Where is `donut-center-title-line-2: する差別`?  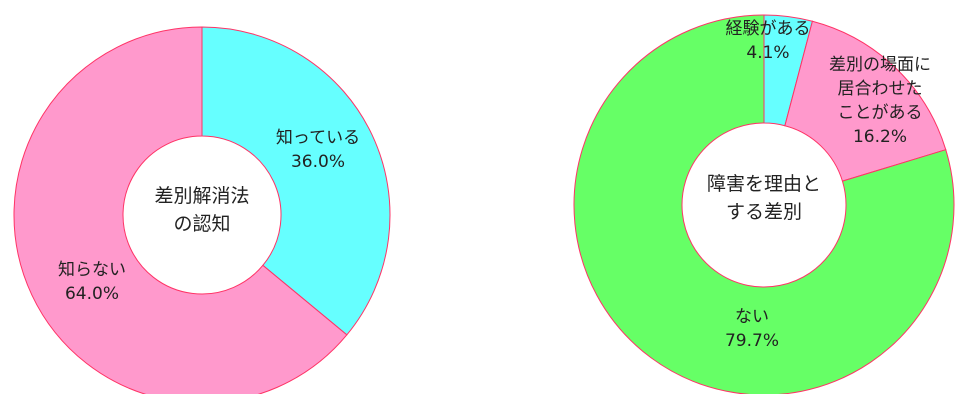
donut-center-title-line-2: する差別 is located at coordinates (764, 212).